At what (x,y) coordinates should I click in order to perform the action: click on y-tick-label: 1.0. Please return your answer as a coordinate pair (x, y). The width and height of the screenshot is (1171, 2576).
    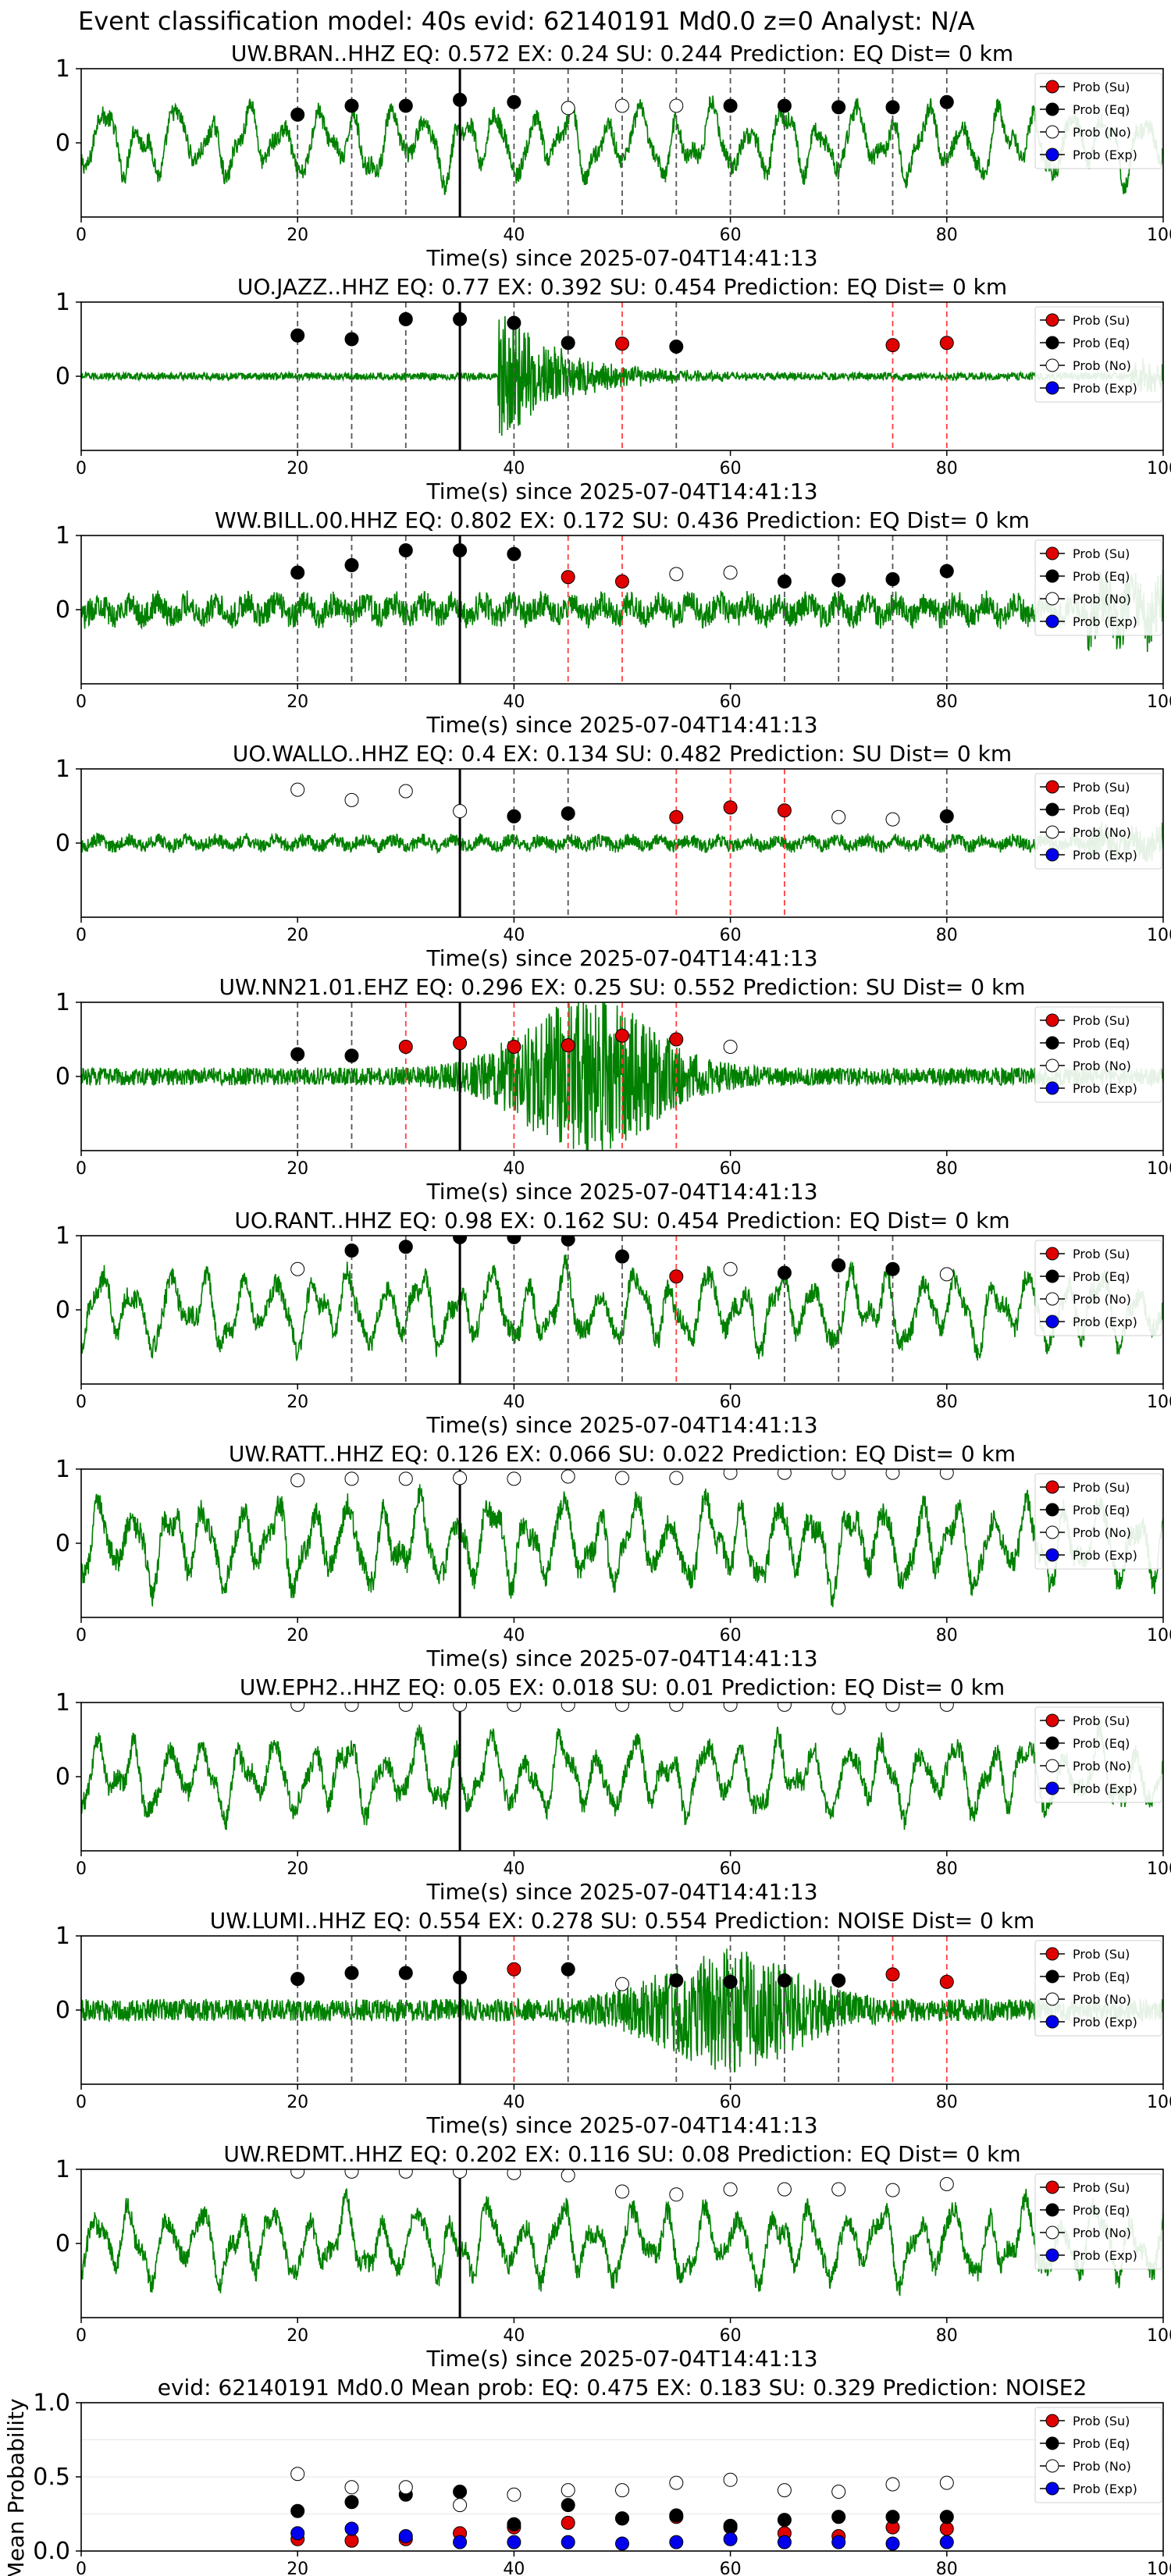
    Looking at the image, I should click on (51, 2403).